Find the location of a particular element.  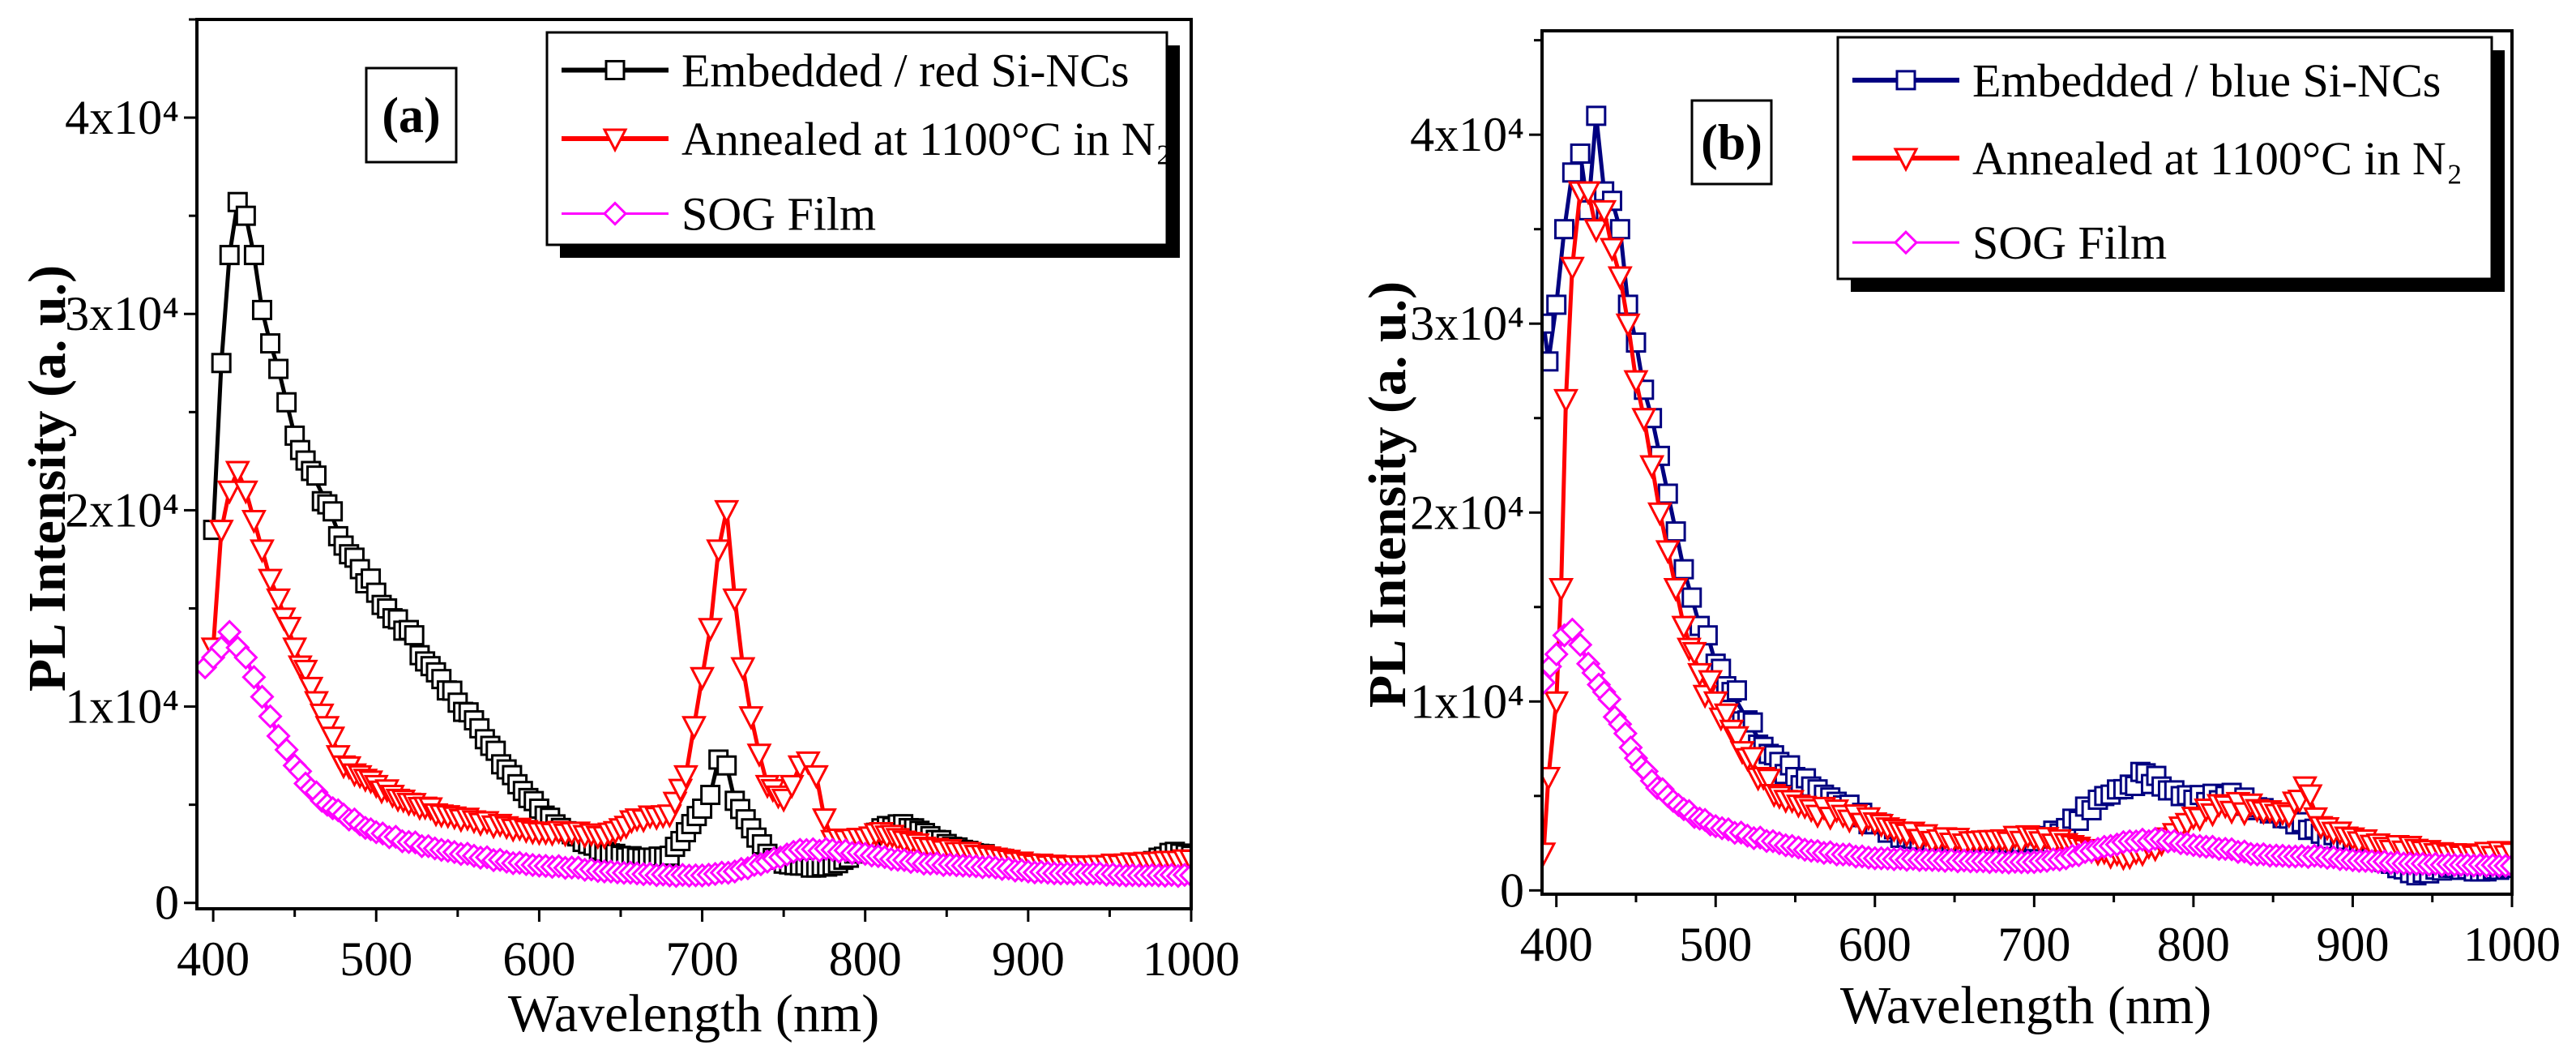

legend-item: Embedded / red Si-NCs is located at coordinates (846, 70).